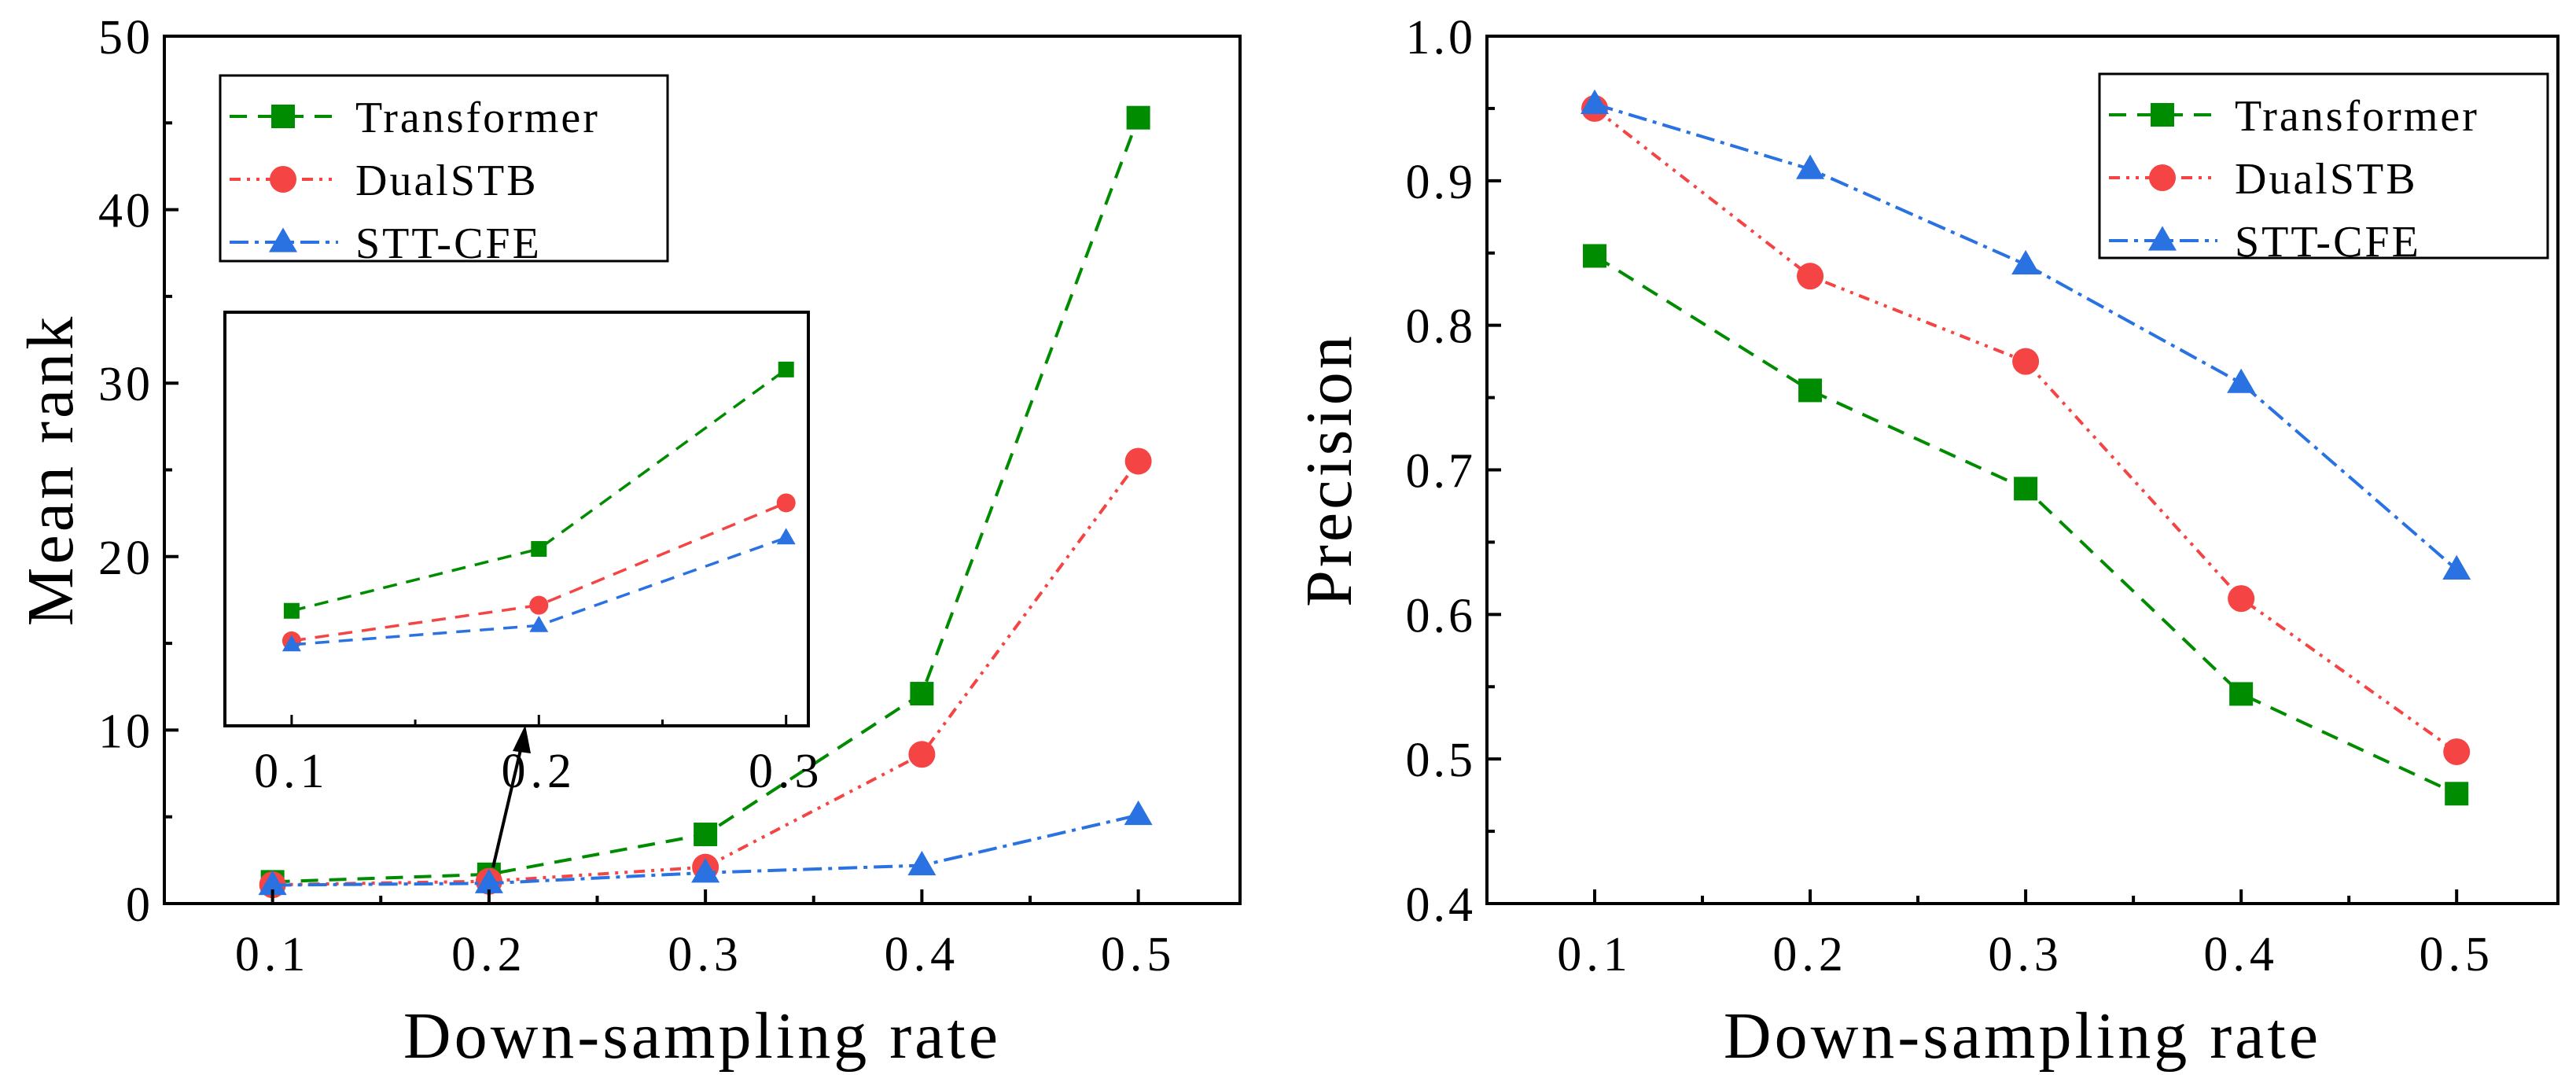  What do you see at coordinates (51, 470) in the screenshot?
I see `y-axis-title: Mean rank` at bounding box center [51, 470].